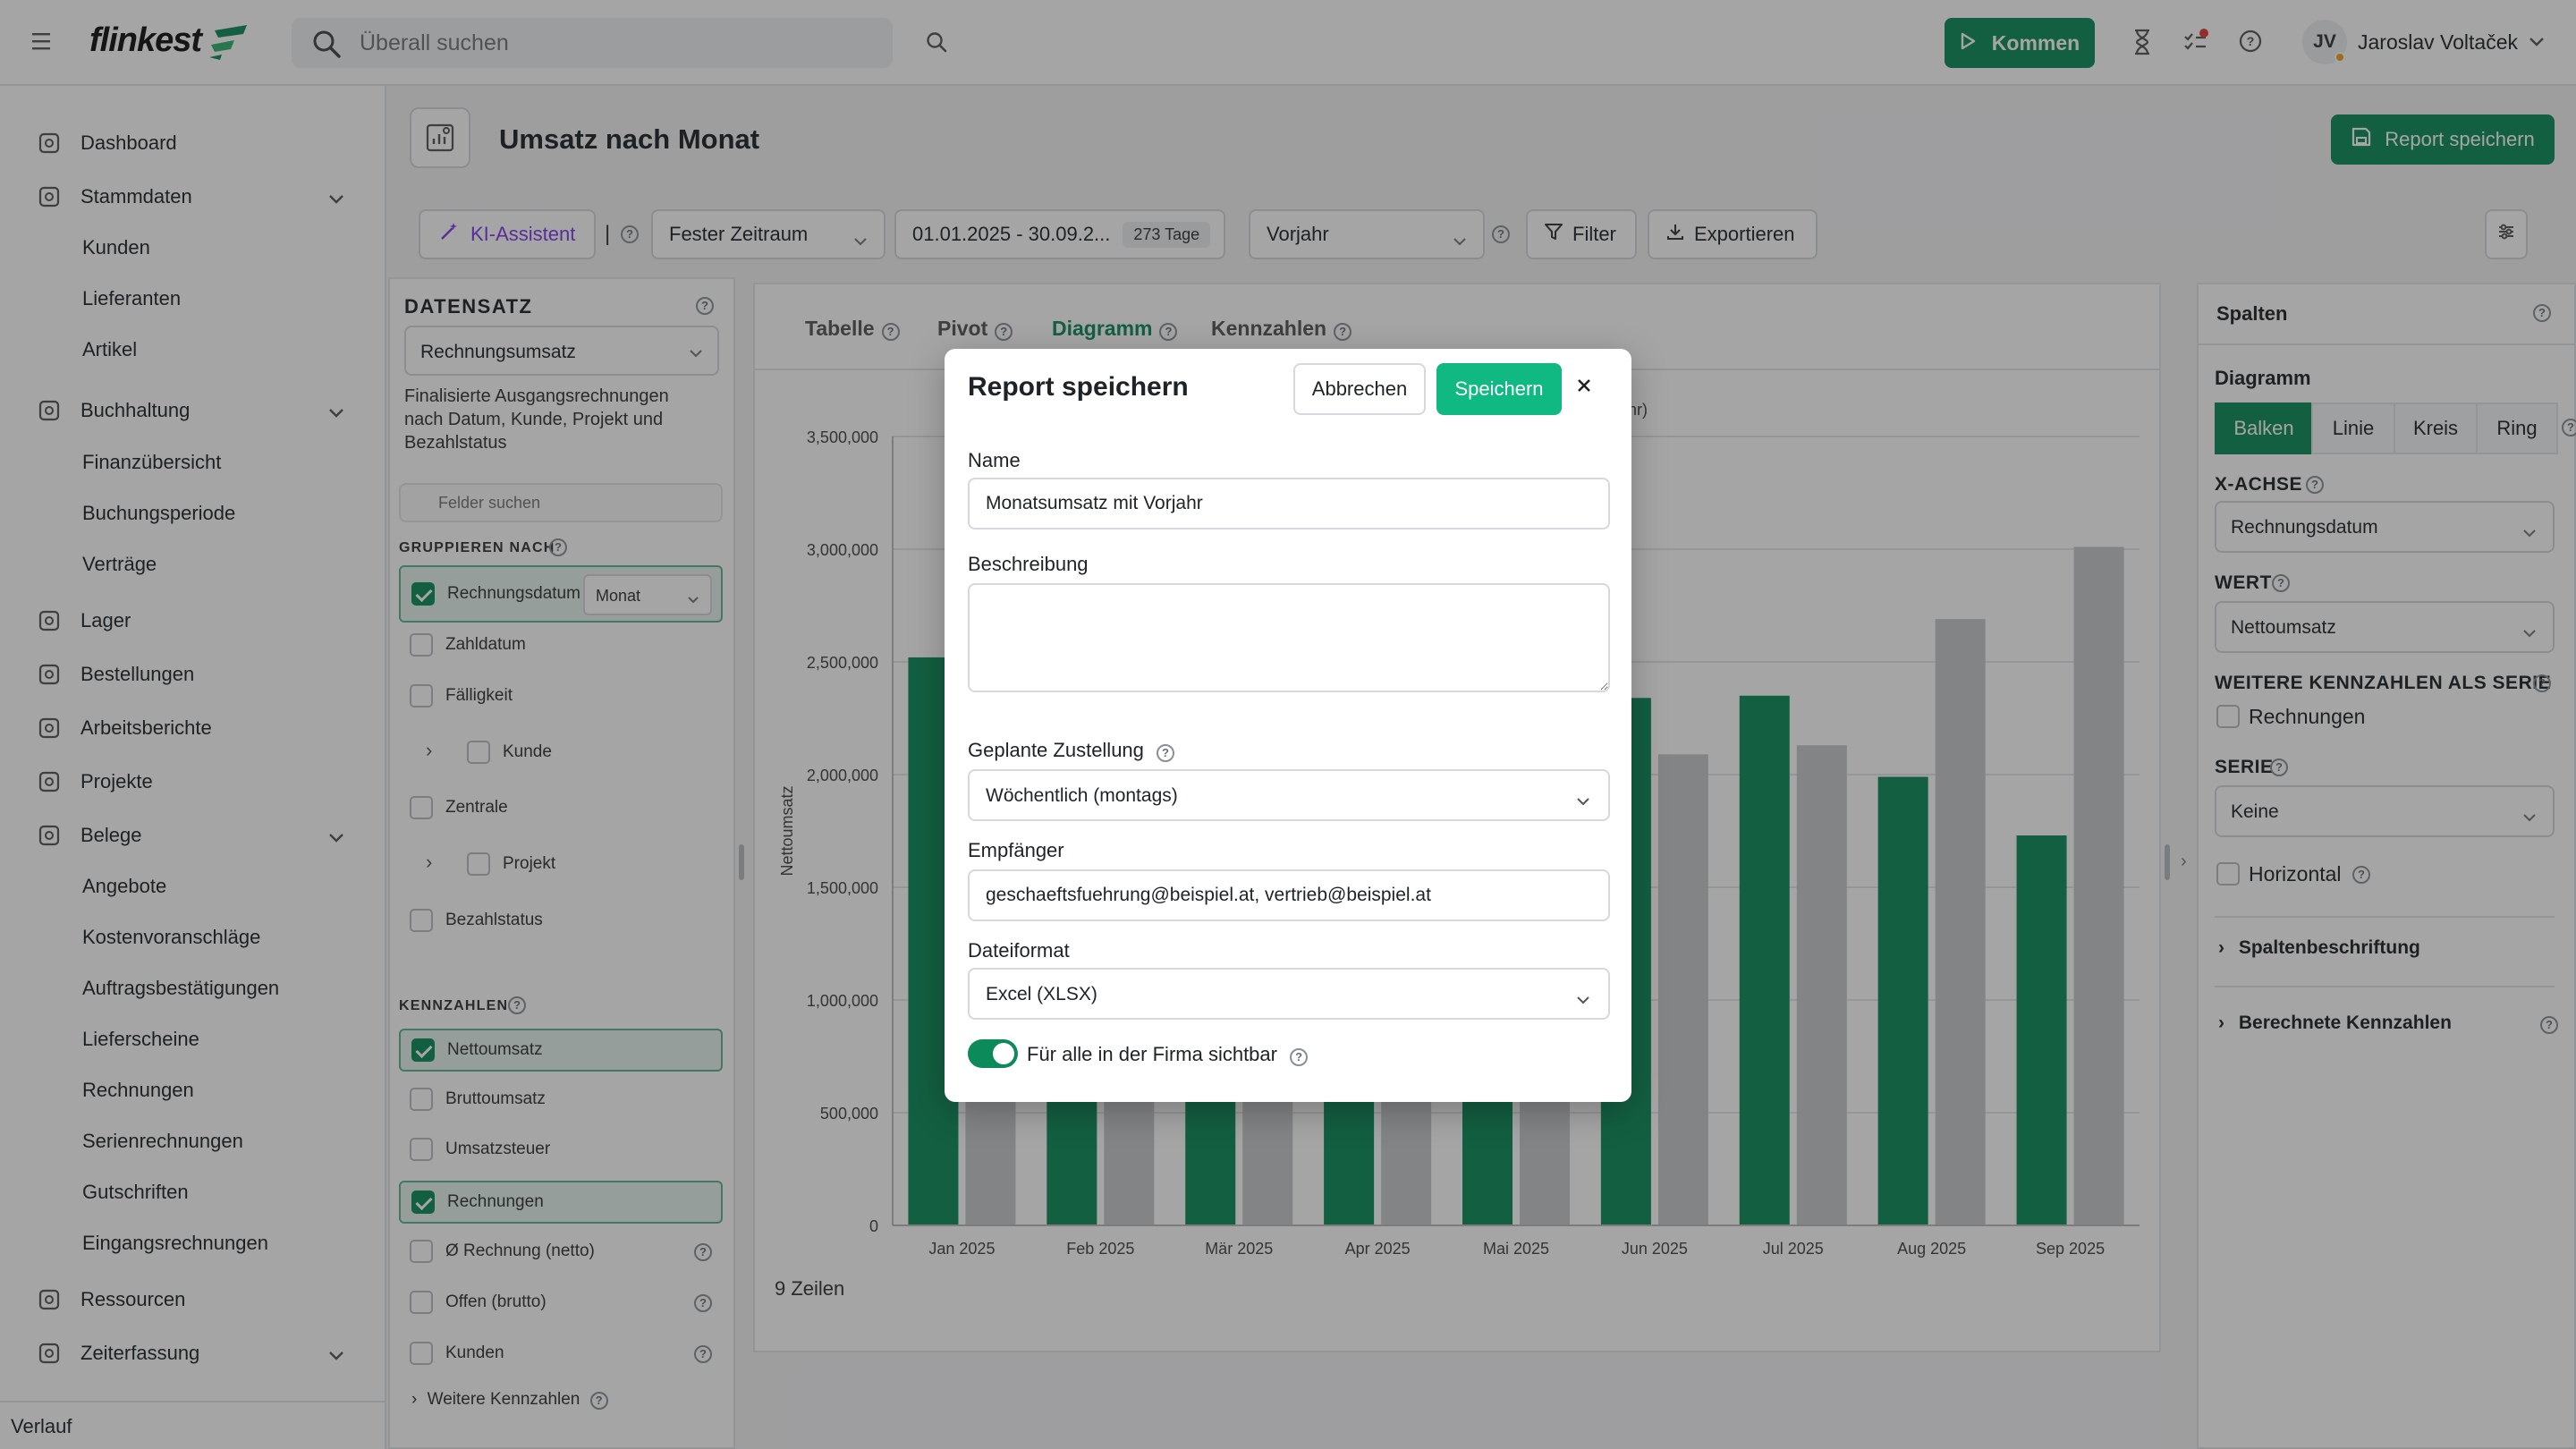  What do you see at coordinates (175, 1243) in the screenshot?
I see `sidebar-subitem: Eingangsrechnungen` at bounding box center [175, 1243].